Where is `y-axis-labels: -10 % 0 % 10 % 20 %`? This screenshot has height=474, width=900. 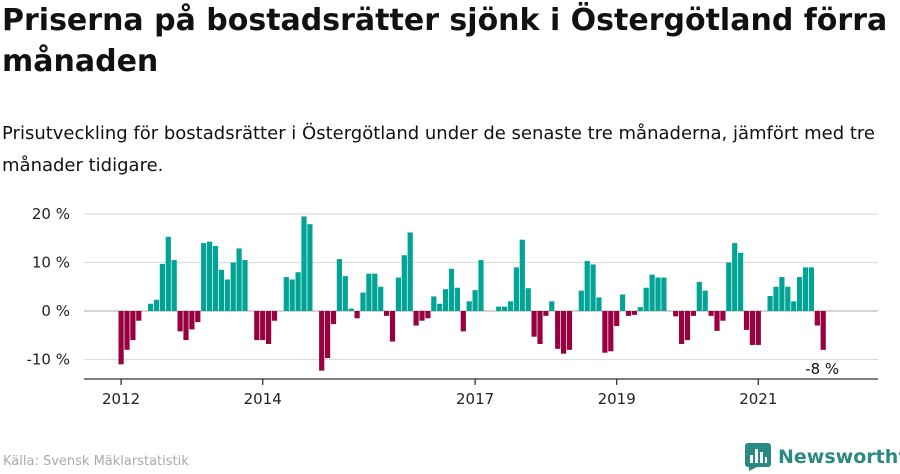
y-axis-labels: -10 % 0 % 10 % 20 % is located at coordinates (48, 287).